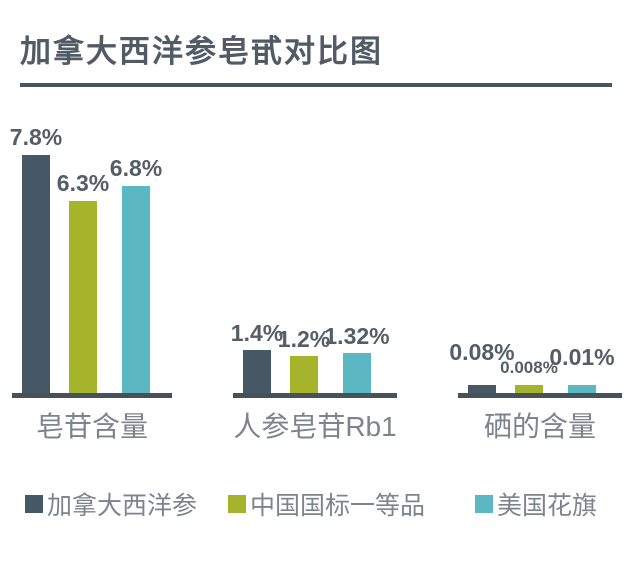  I want to click on category-label-ginsenoside-rb1: 人参皂苷Rb1, so click(315, 426).